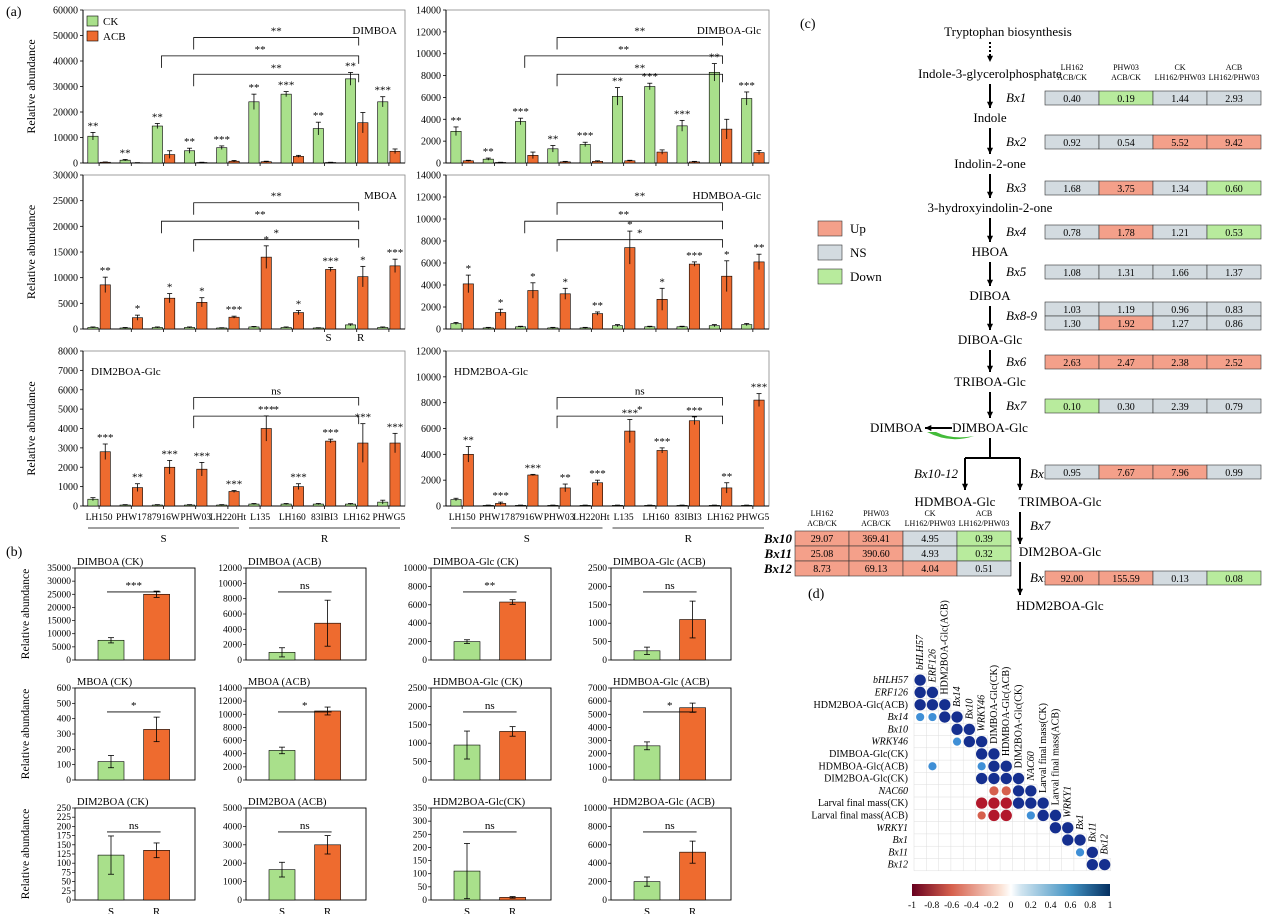  I want to click on row-label: ERF126, so click(891, 692).